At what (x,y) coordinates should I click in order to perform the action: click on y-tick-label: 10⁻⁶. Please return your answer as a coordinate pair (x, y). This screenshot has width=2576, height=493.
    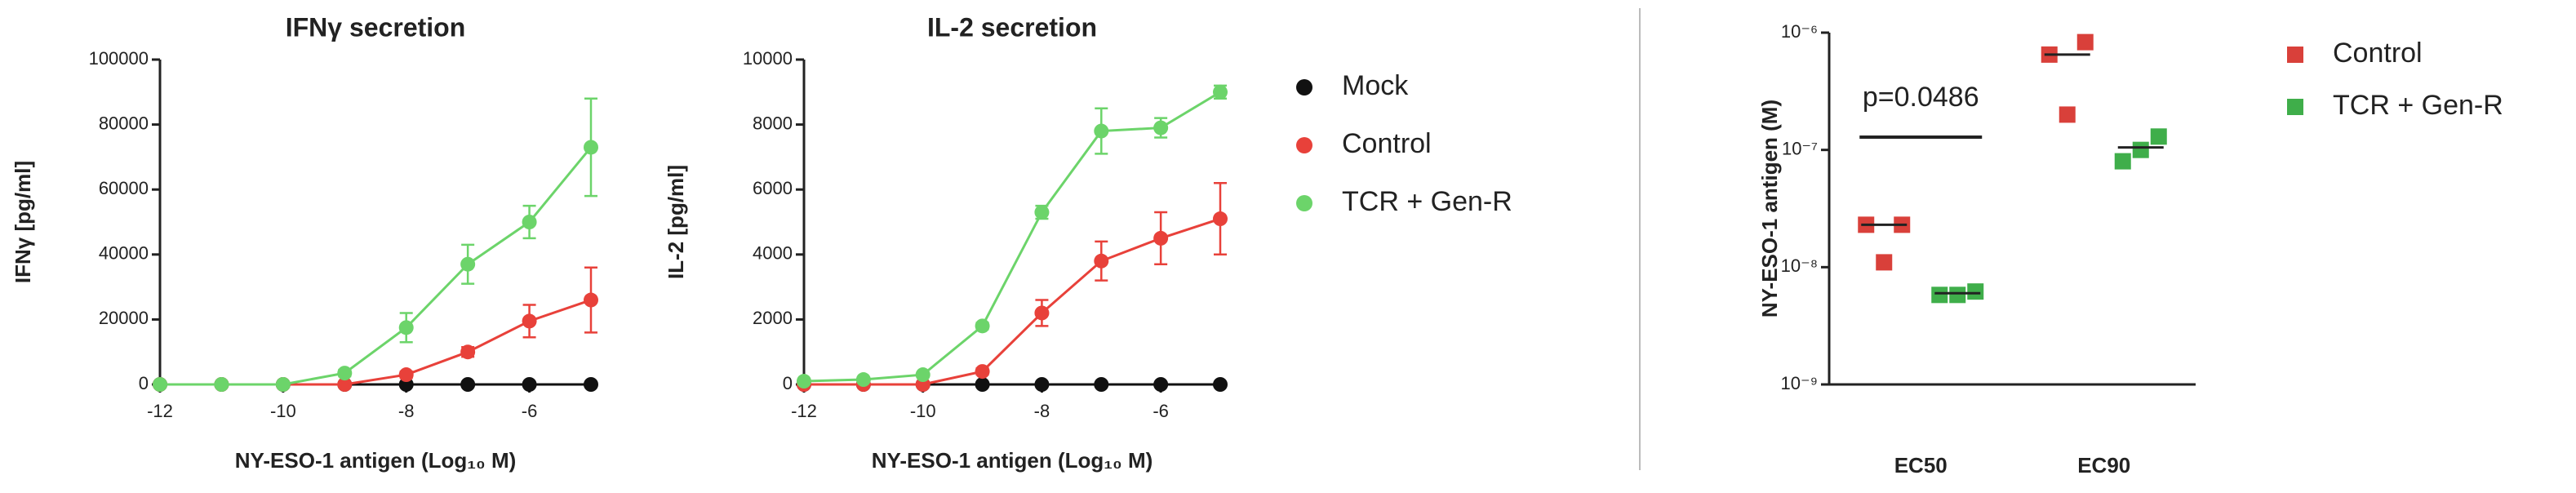
    Looking at the image, I should click on (1799, 31).